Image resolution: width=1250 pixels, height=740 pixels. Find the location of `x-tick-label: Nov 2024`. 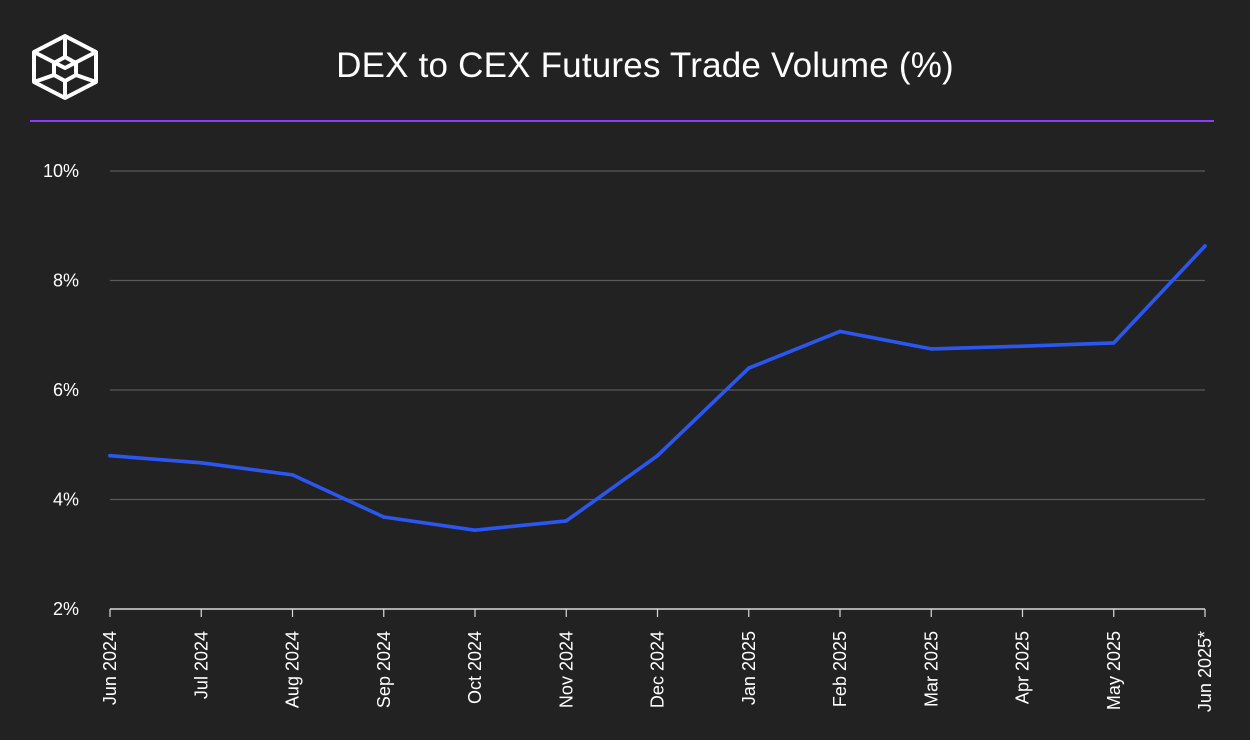

x-tick-label: Nov 2024 is located at coordinates (566, 669).